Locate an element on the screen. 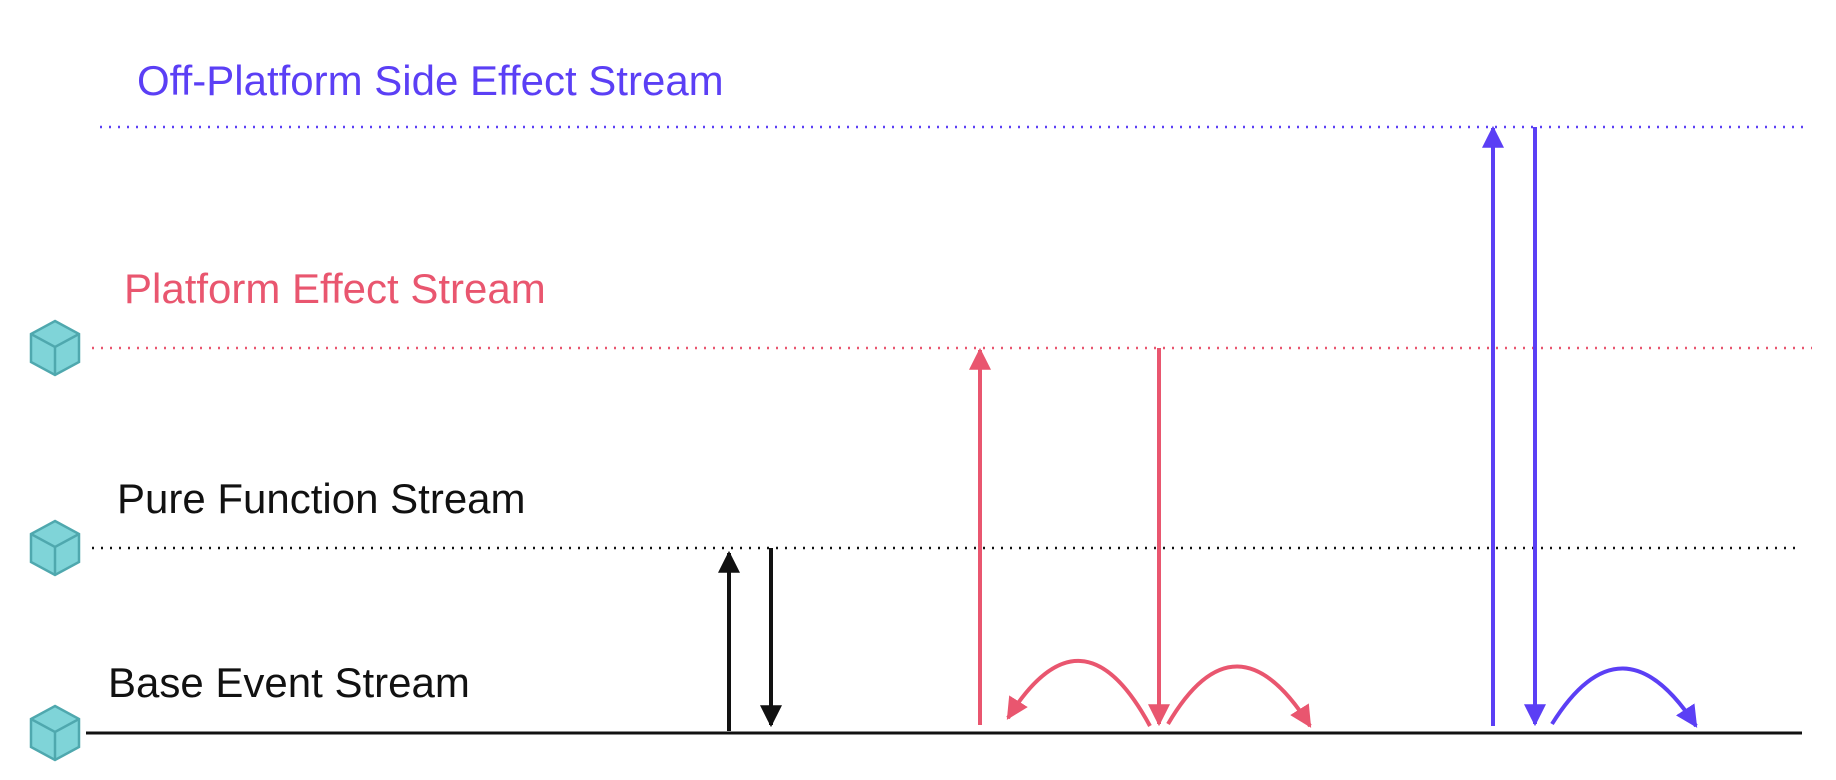  off-platform-feedback-curve is located at coordinates (1624, 697).